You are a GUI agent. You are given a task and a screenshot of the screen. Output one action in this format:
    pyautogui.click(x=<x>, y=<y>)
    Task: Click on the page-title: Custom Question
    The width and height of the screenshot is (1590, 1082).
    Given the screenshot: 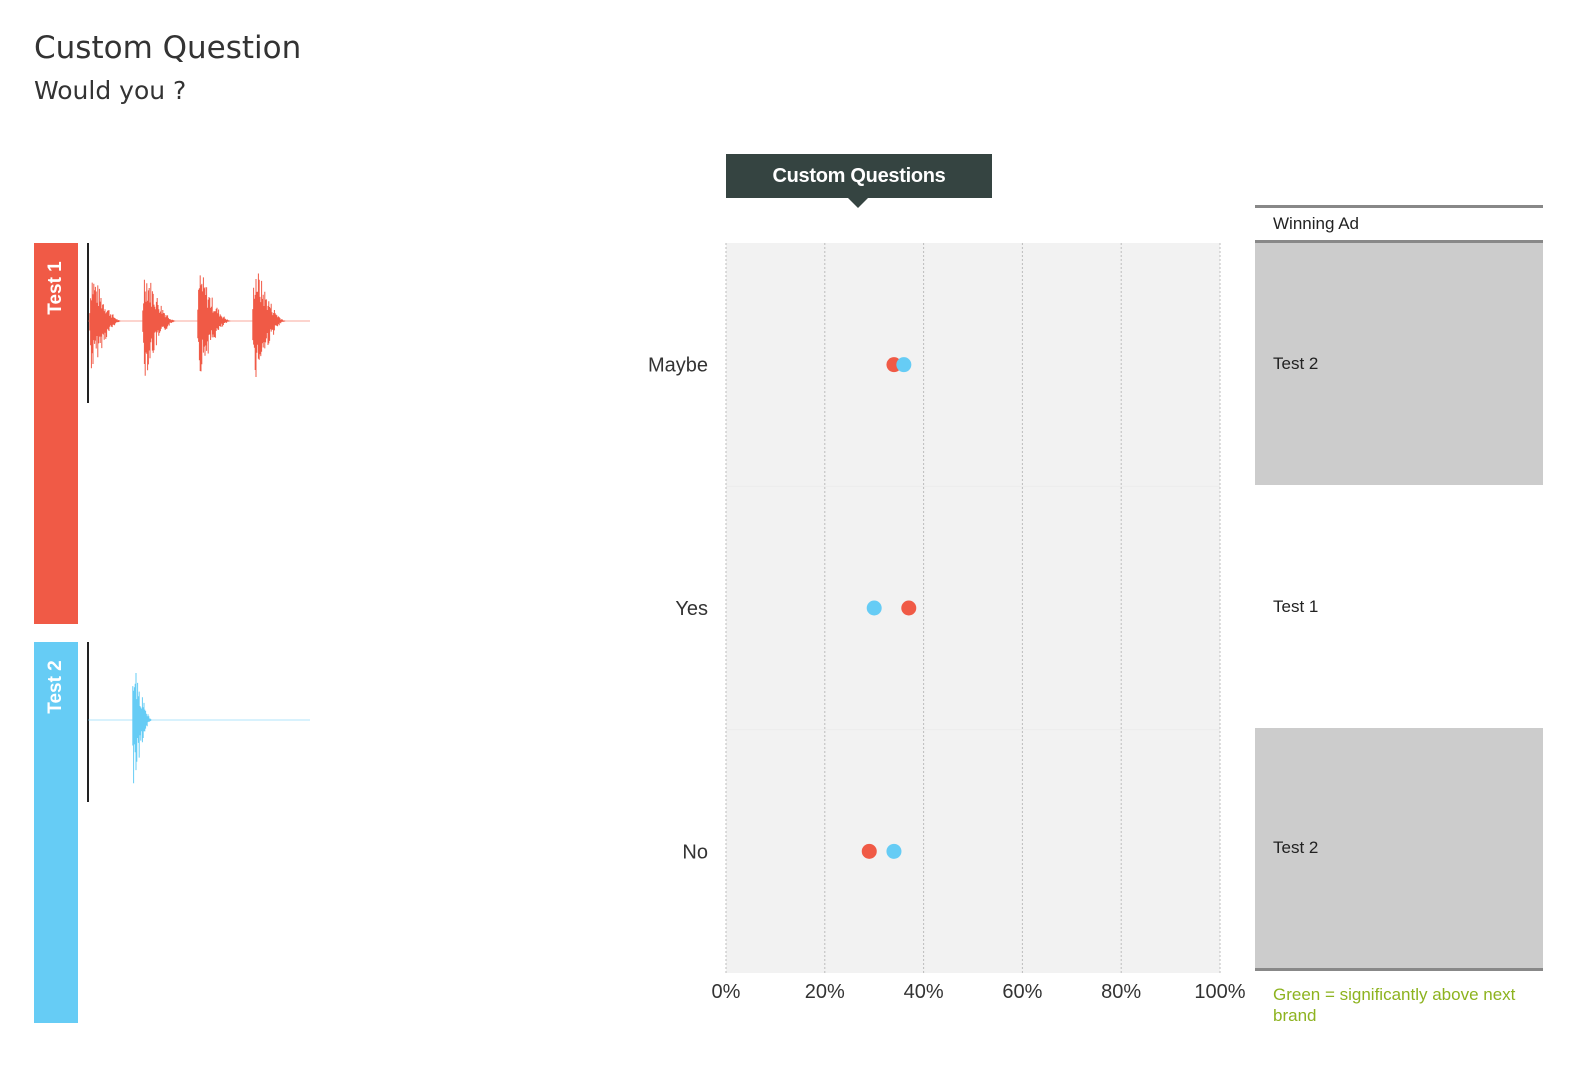 What is the action you would take?
    pyautogui.click(x=168, y=48)
    